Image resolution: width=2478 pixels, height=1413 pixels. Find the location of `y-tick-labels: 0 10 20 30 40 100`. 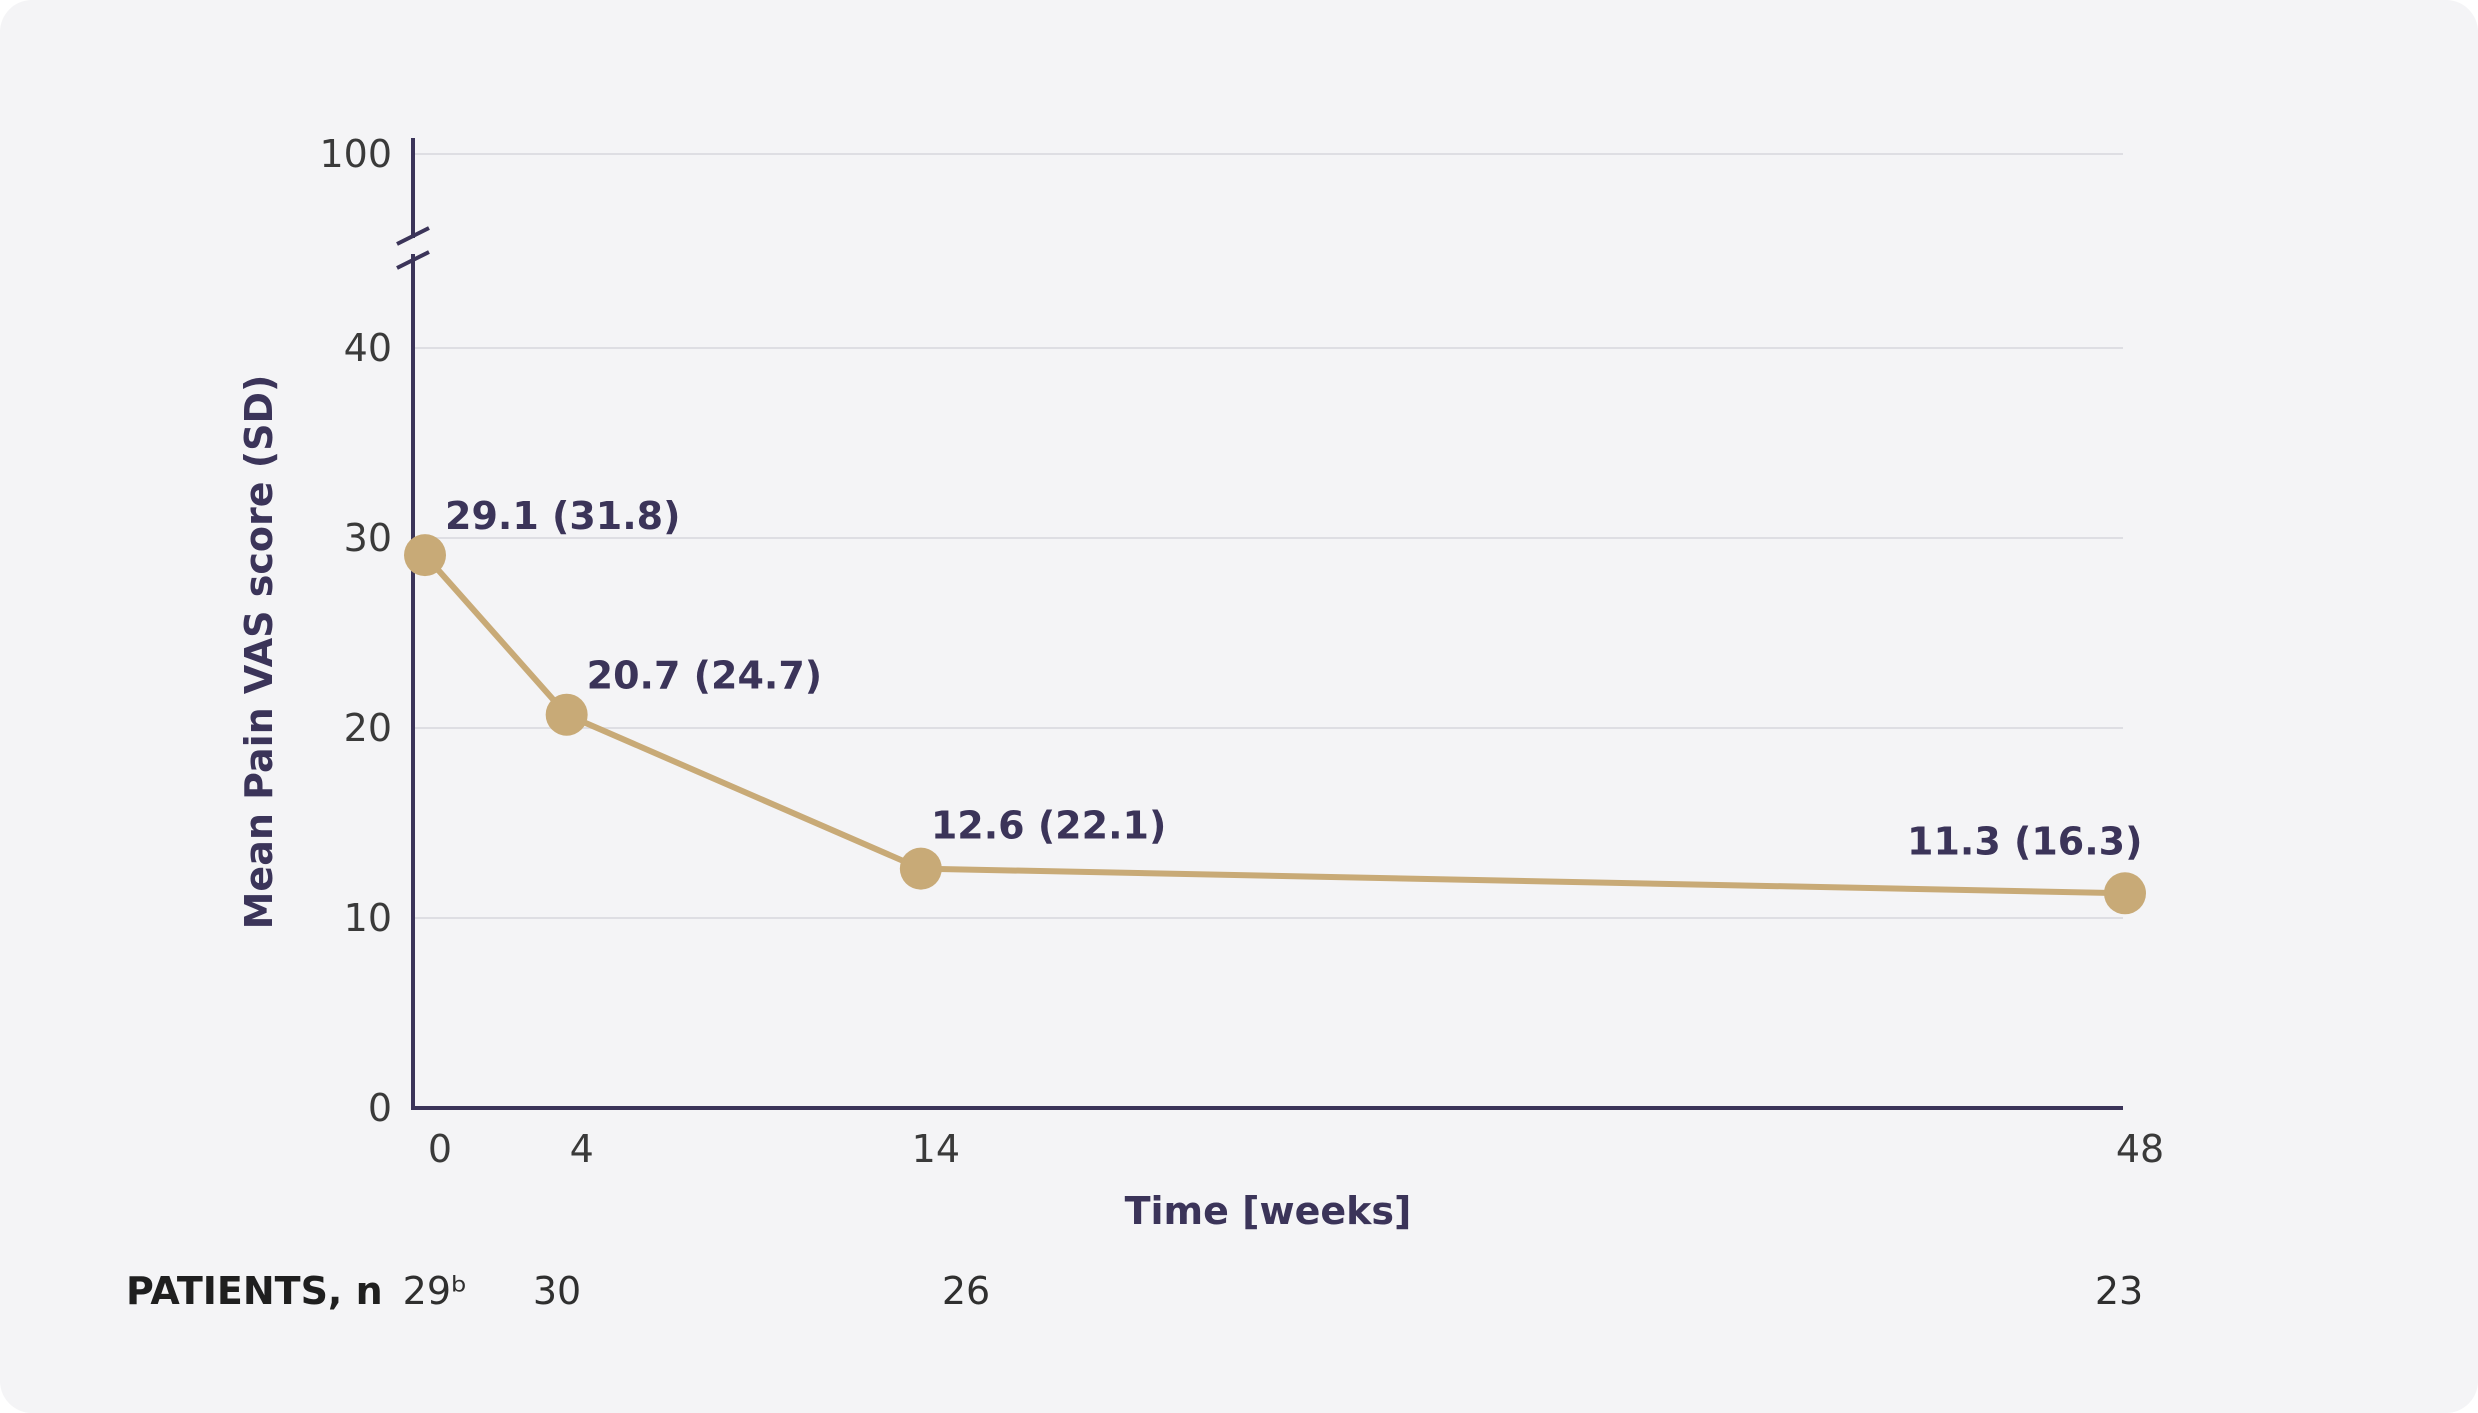

y-tick-labels: 0 10 20 30 40 100 is located at coordinates (355, 631).